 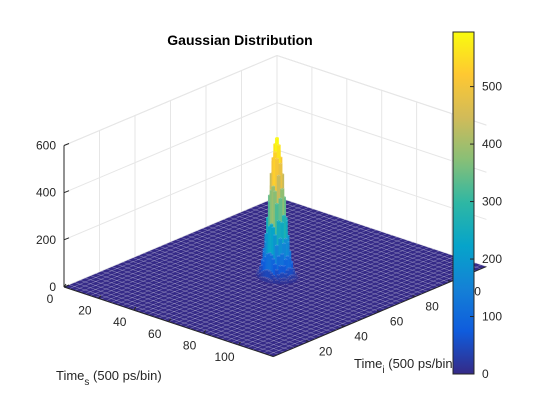 What do you see at coordinates (492, 202) in the screenshot?
I see `colorbar-tick-label: 300` at bounding box center [492, 202].